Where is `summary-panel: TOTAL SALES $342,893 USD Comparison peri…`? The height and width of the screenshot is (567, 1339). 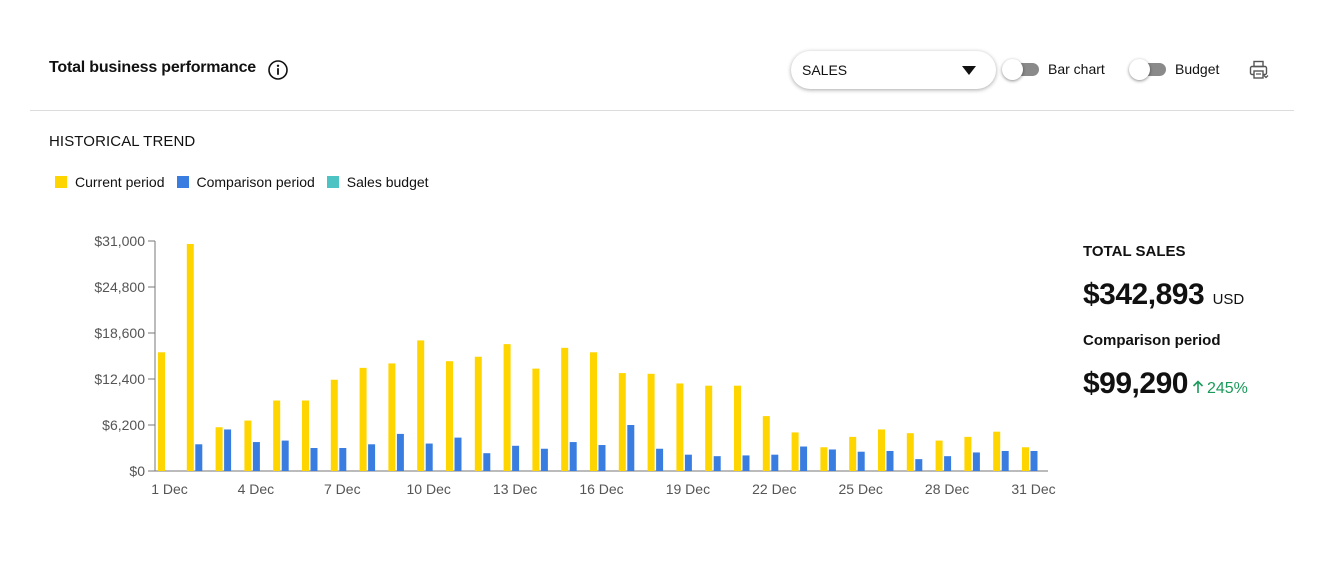 summary-panel: TOTAL SALES $342,893 USD Comparison peri… is located at coordinates (1203, 321).